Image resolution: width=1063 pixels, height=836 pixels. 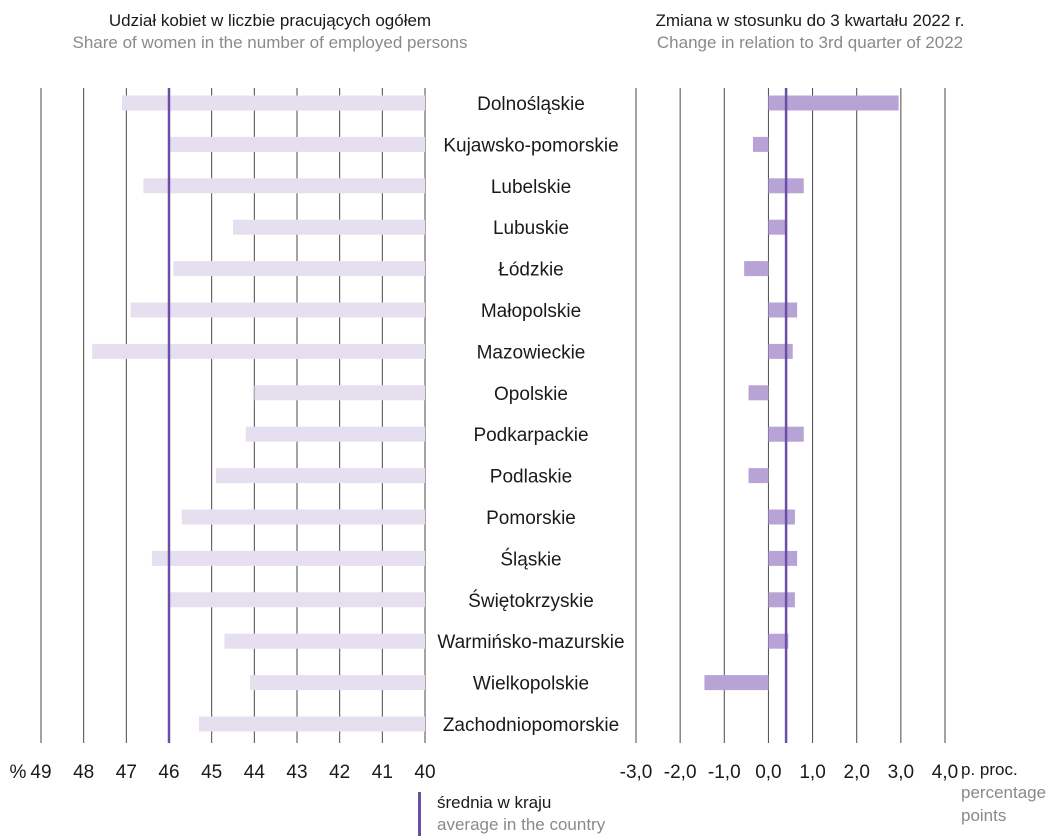 What do you see at coordinates (530, 435) in the screenshot?
I see `region-label: Podkarpackie` at bounding box center [530, 435].